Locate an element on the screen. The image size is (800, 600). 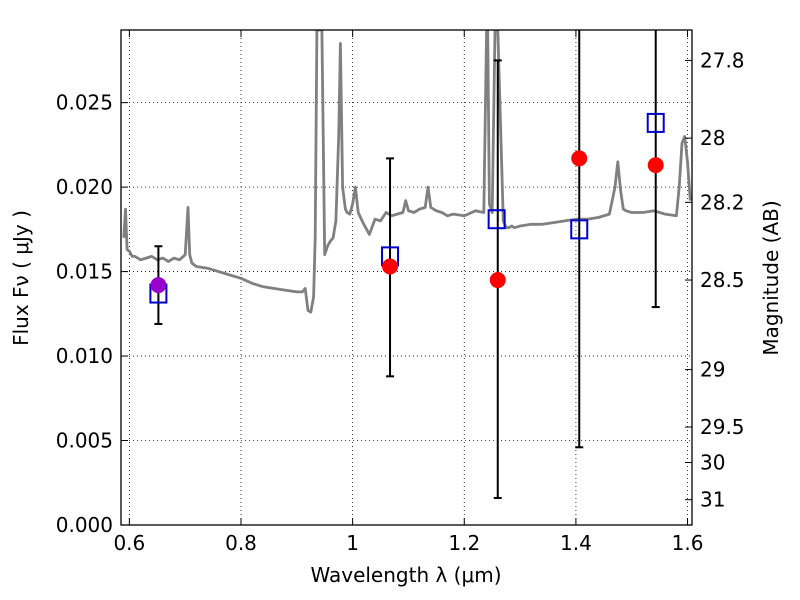
right-axis-ticks: 27.8 28 28.2 28.5 29 29.5 30 31 is located at coordinates (715, 280).